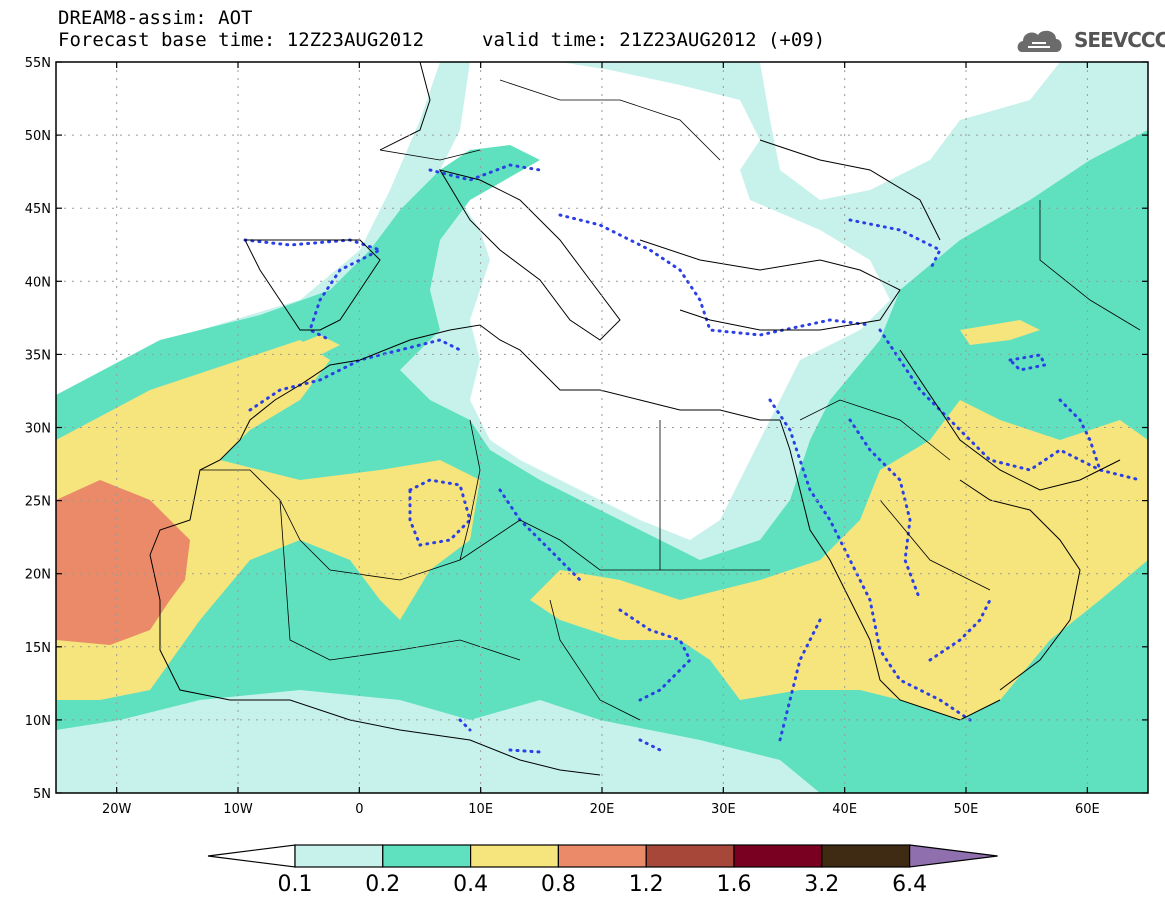 Image resolution: width=1165 pixels, height=905 pixels. I want to click on aot-band-0.4-morocco, so click(317, 345).